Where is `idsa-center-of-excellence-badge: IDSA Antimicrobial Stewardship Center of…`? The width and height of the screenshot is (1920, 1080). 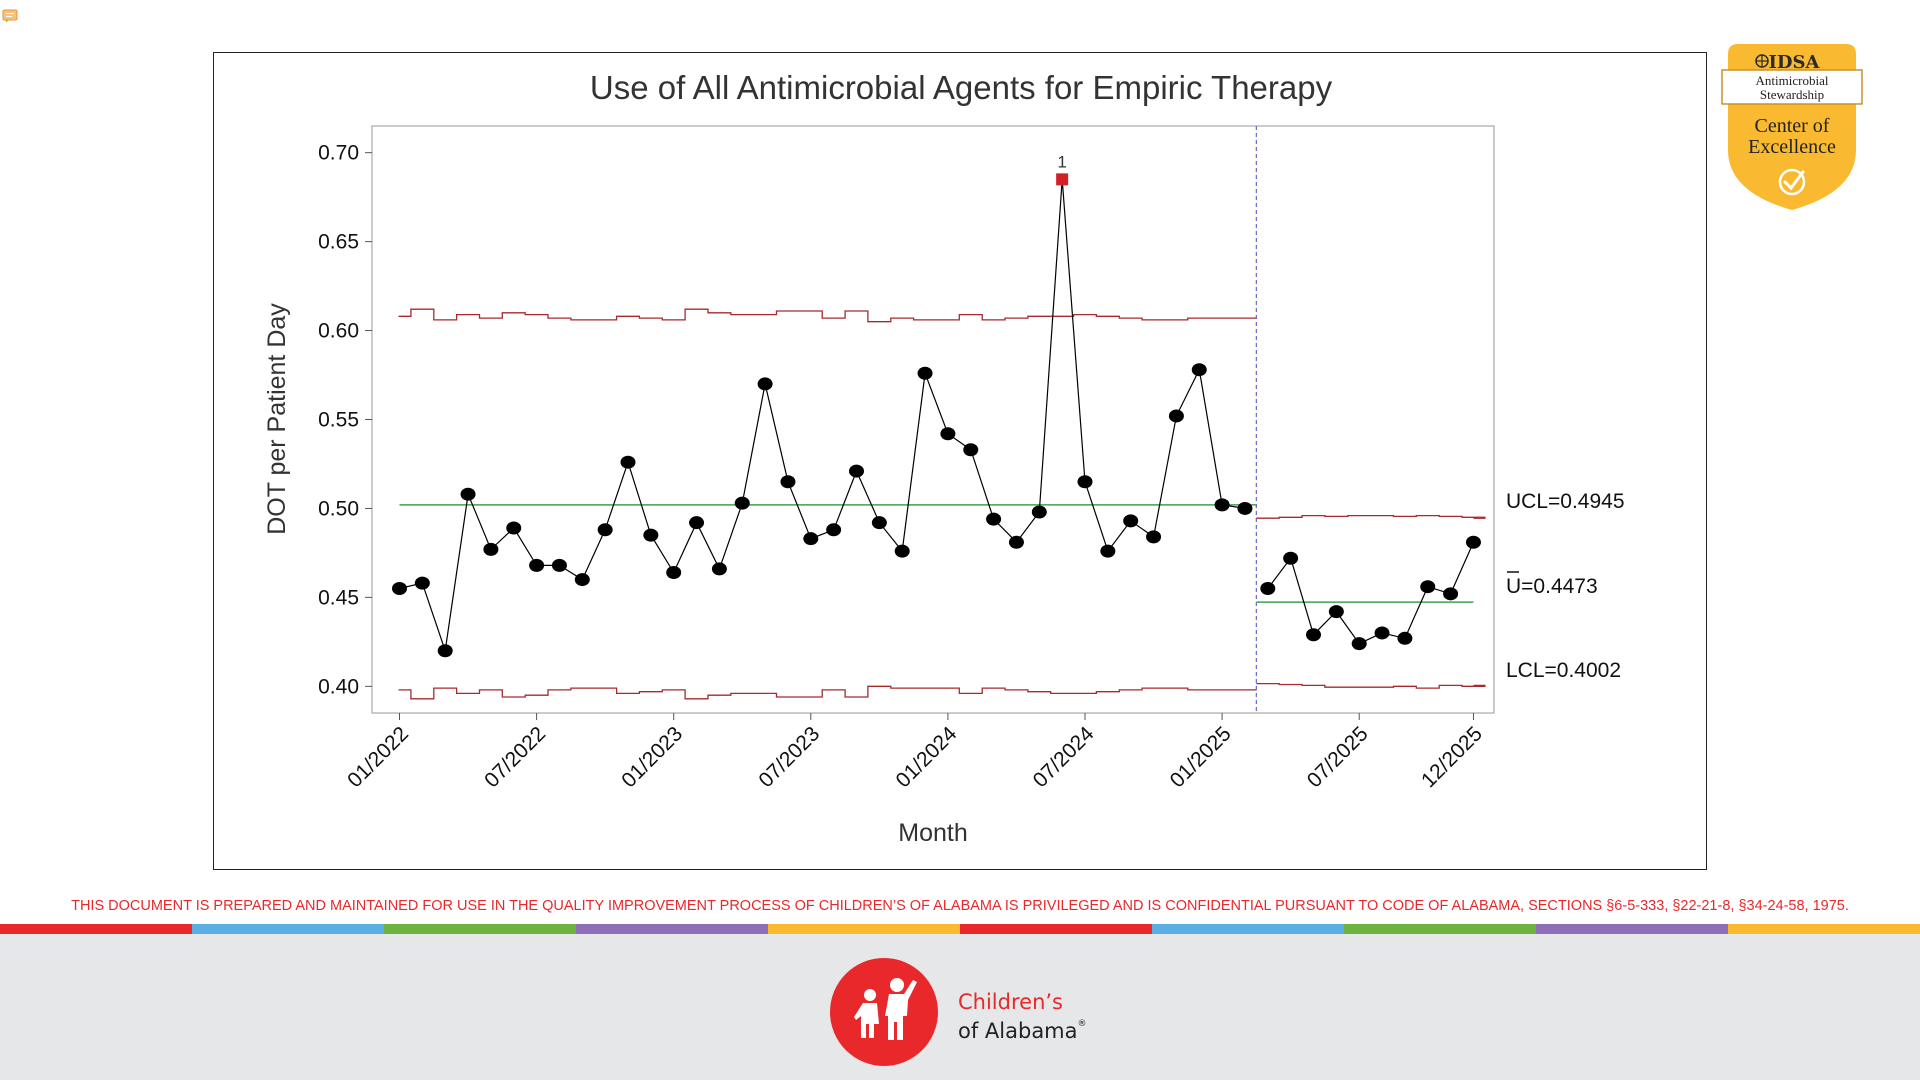
idsa-center-of-excellence-badge: IDSA Antimicrobial Stewardship Center of… is located at coordinates (1792, 127).